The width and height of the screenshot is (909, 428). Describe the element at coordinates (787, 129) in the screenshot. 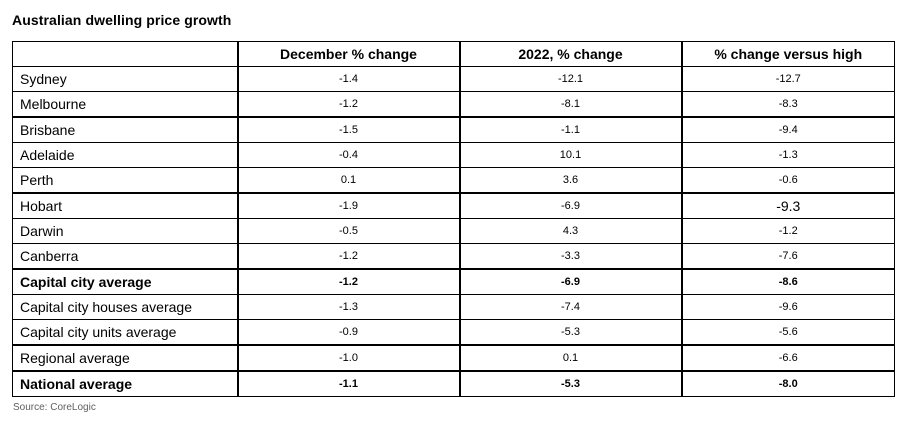

I see `cell-value: -9.4` at that location.